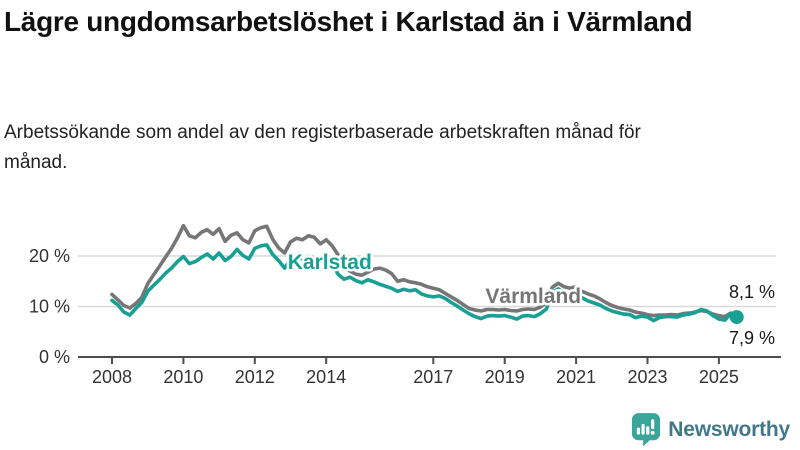 This screenshot has height=450, width=800. I want to click on y-tick-label: 10 %, so click(49, 307).